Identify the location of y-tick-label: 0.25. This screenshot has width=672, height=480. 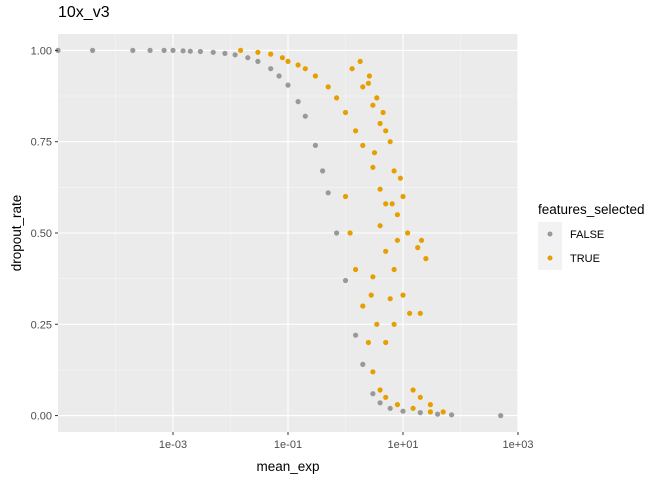
(41, 325).